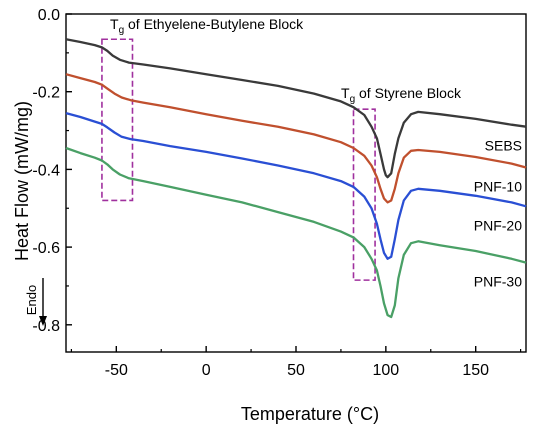  Describe the element at coordinates (475, 370) in the screenshot. I see `x-tick-label: 150` at that location.